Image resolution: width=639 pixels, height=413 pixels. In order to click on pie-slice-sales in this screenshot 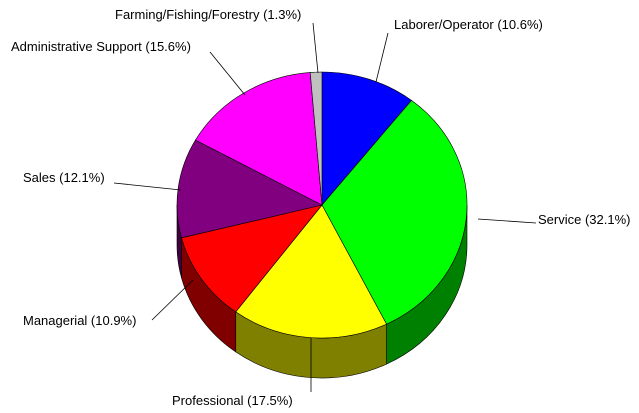, I will do `click(249, 189)`.